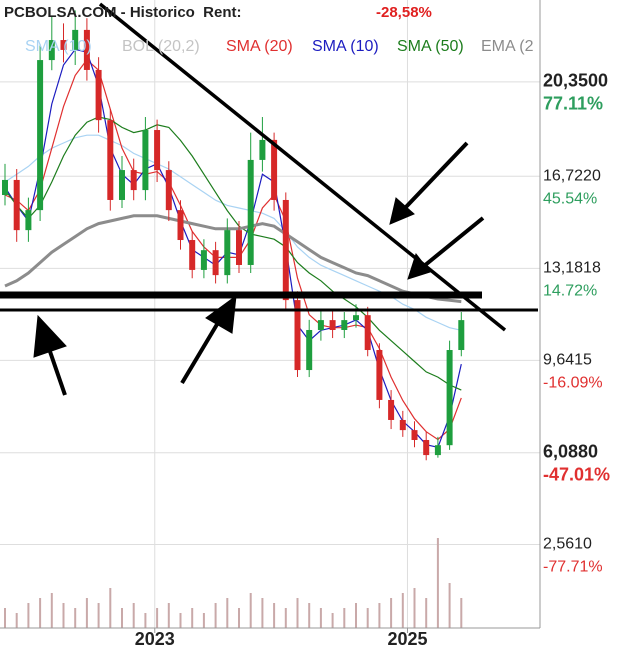 This screenshot has width=635, height=657. I want to click on y-tick-label: 13,1818, so click(572, 268).